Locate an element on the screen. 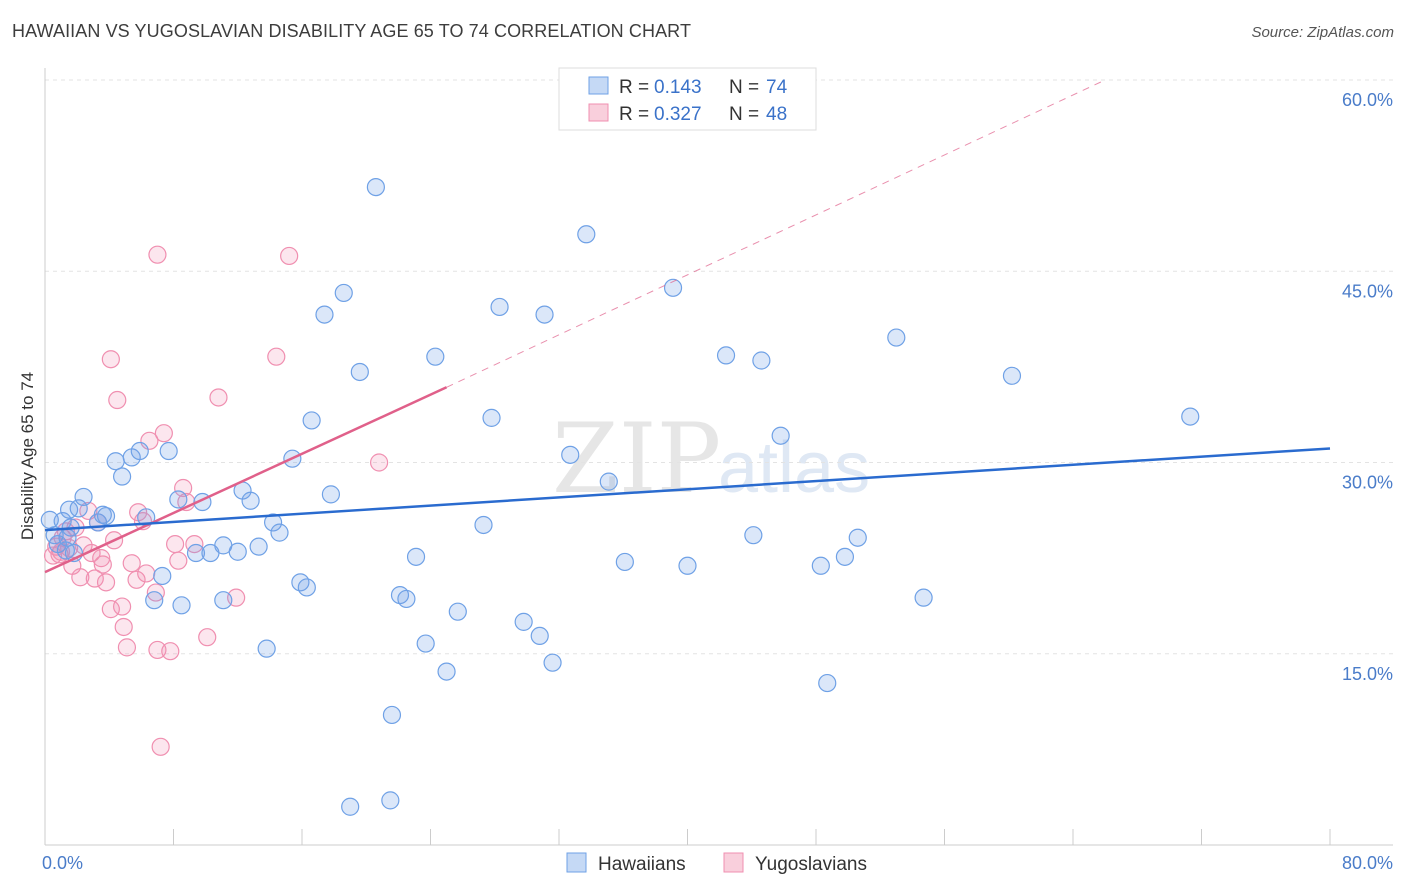 The height and width of the screenshot is (892, 1406). series-legend: Hawaiians Yugoslavians is located at coordinates (716, 863).